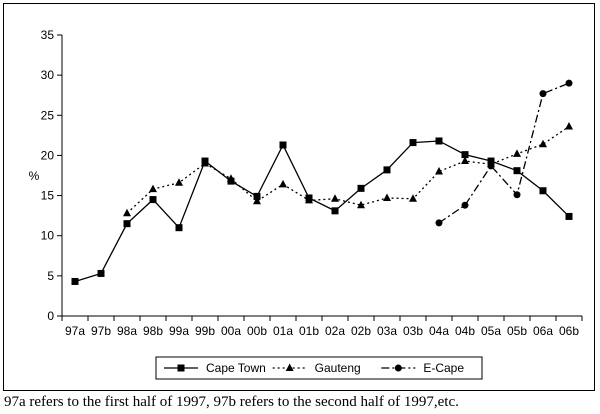 The height and width of the screenshot is (414, 600). What do you see at coordinates (48, 196) in the screenshot?
I see `y-tick-label: 15` at bounding box center [48, 196].